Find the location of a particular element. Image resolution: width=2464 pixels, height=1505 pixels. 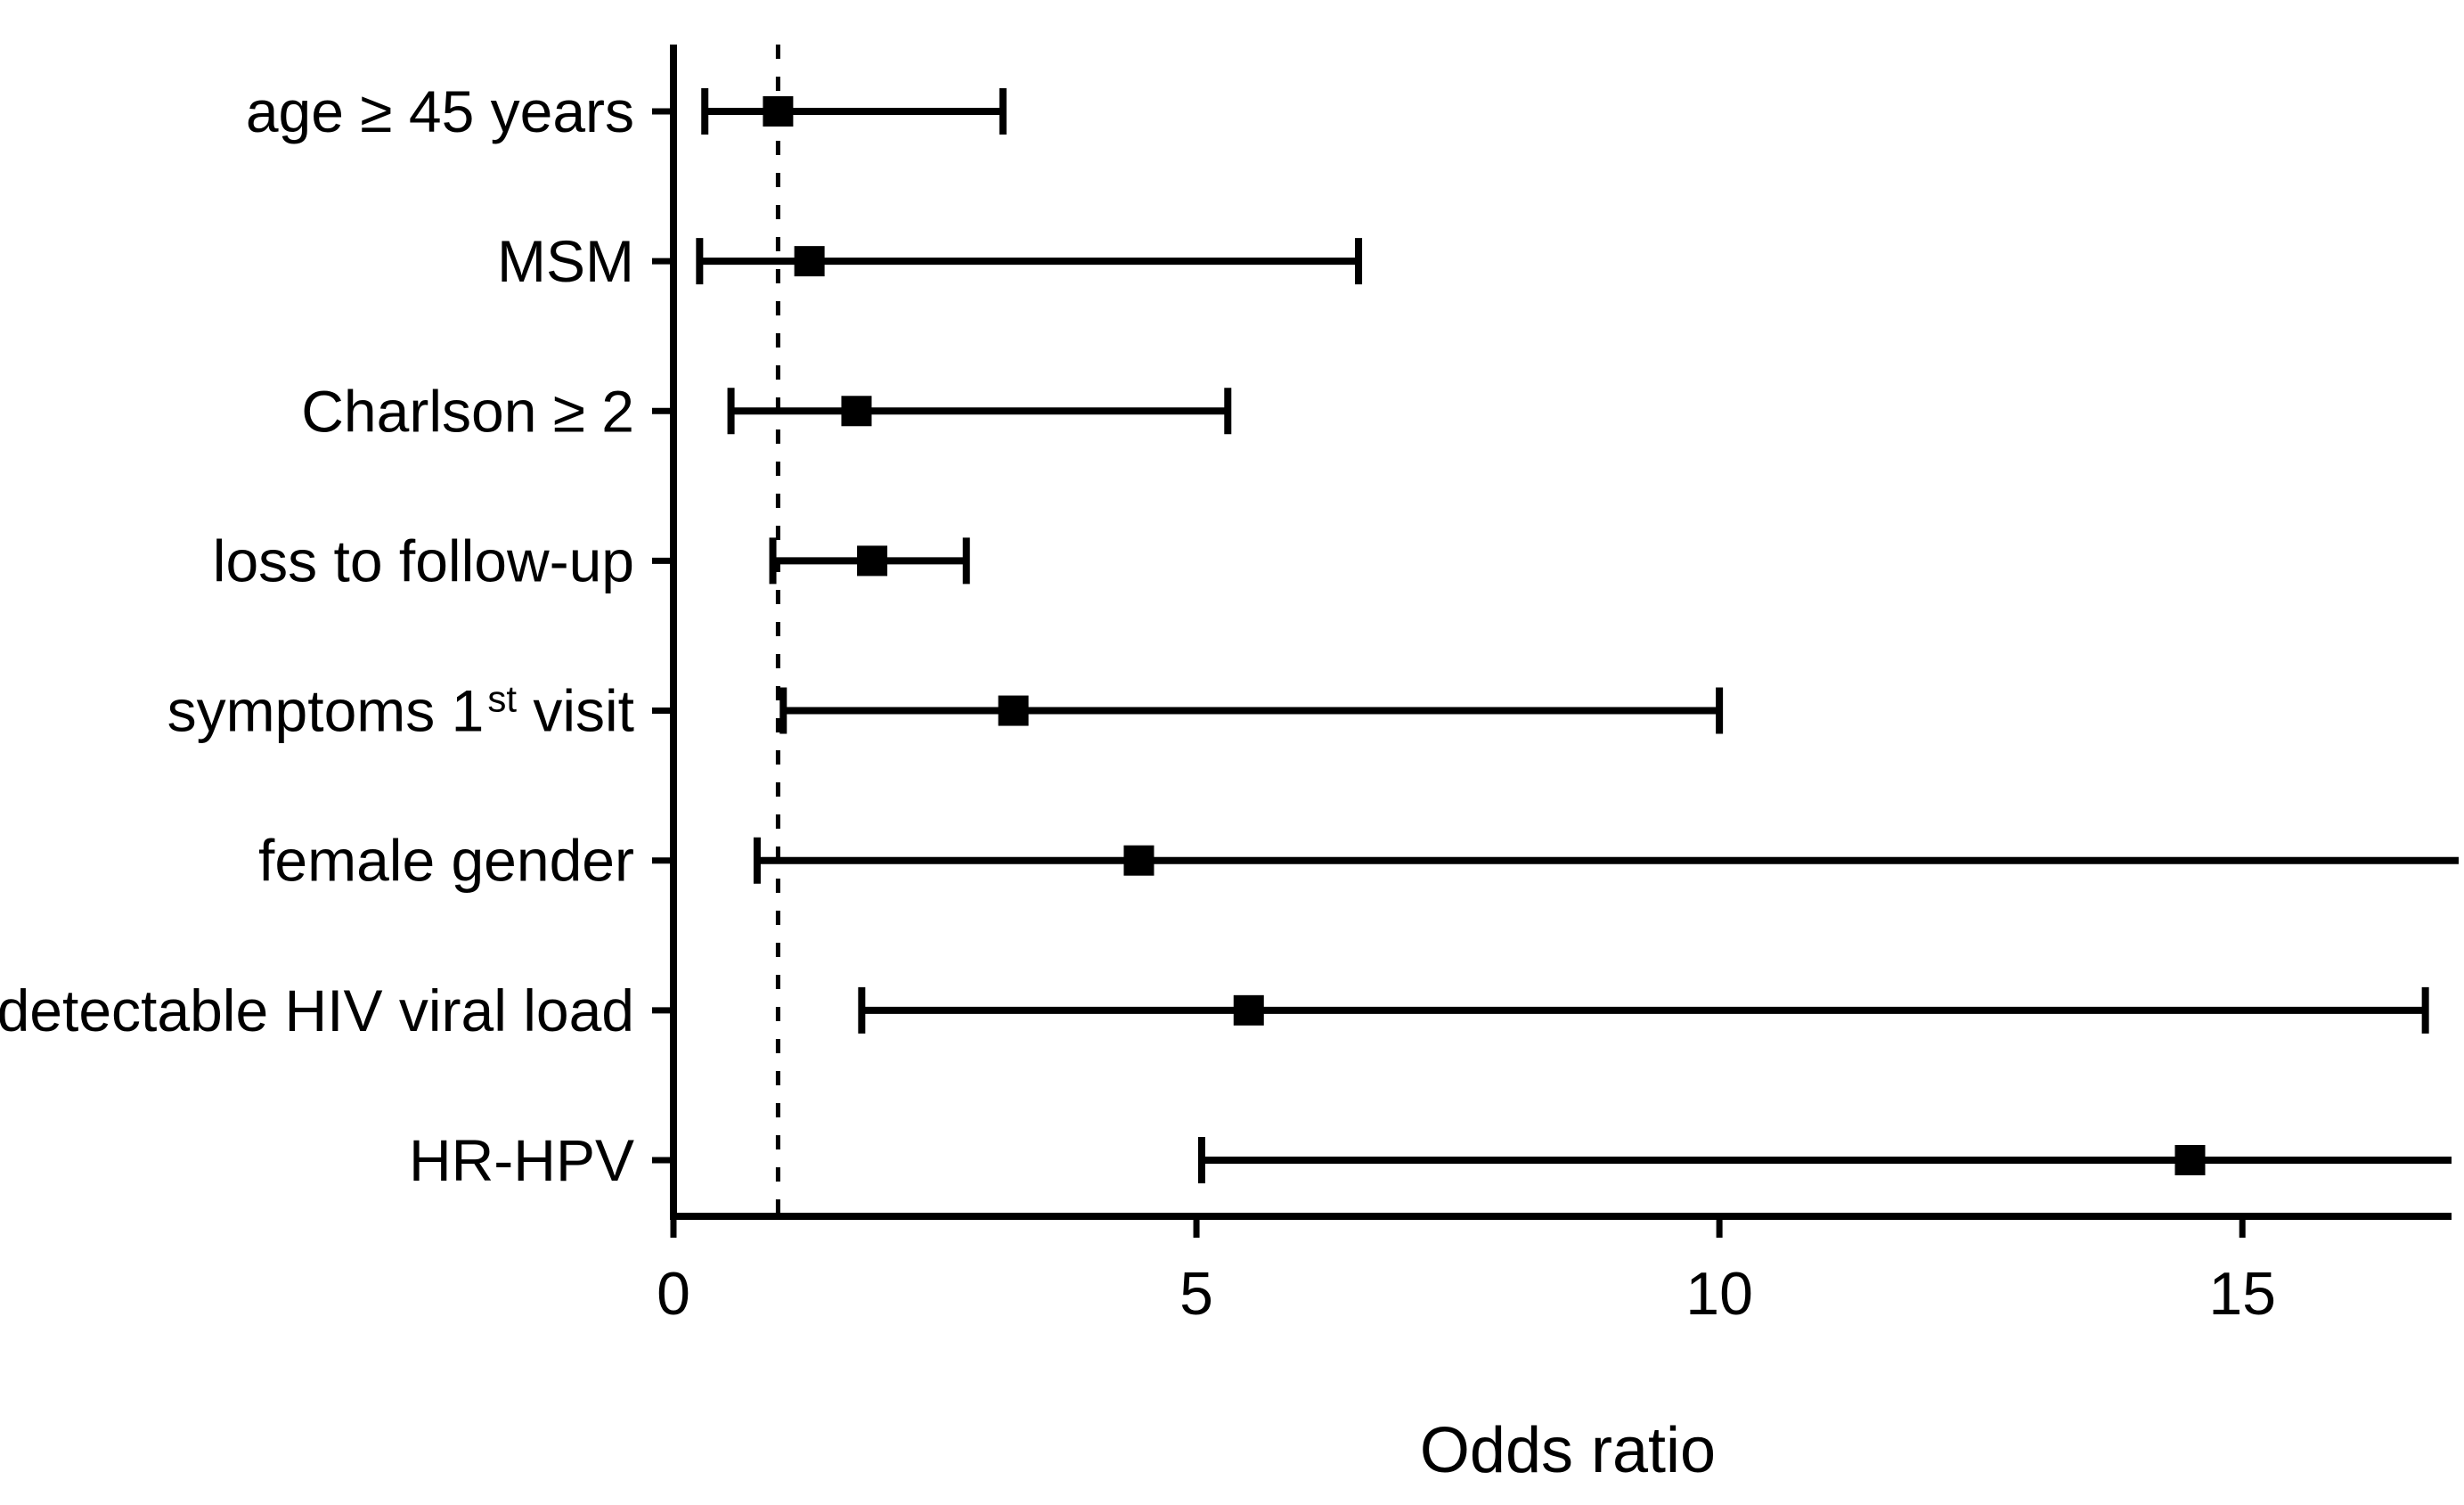

row-label: loss to follow-up is located at coordinates (424, 560).